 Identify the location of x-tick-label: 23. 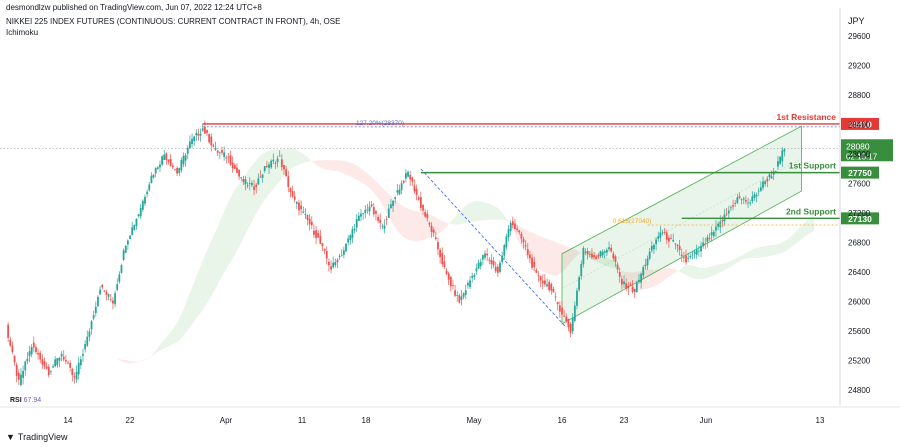
(624, 420).